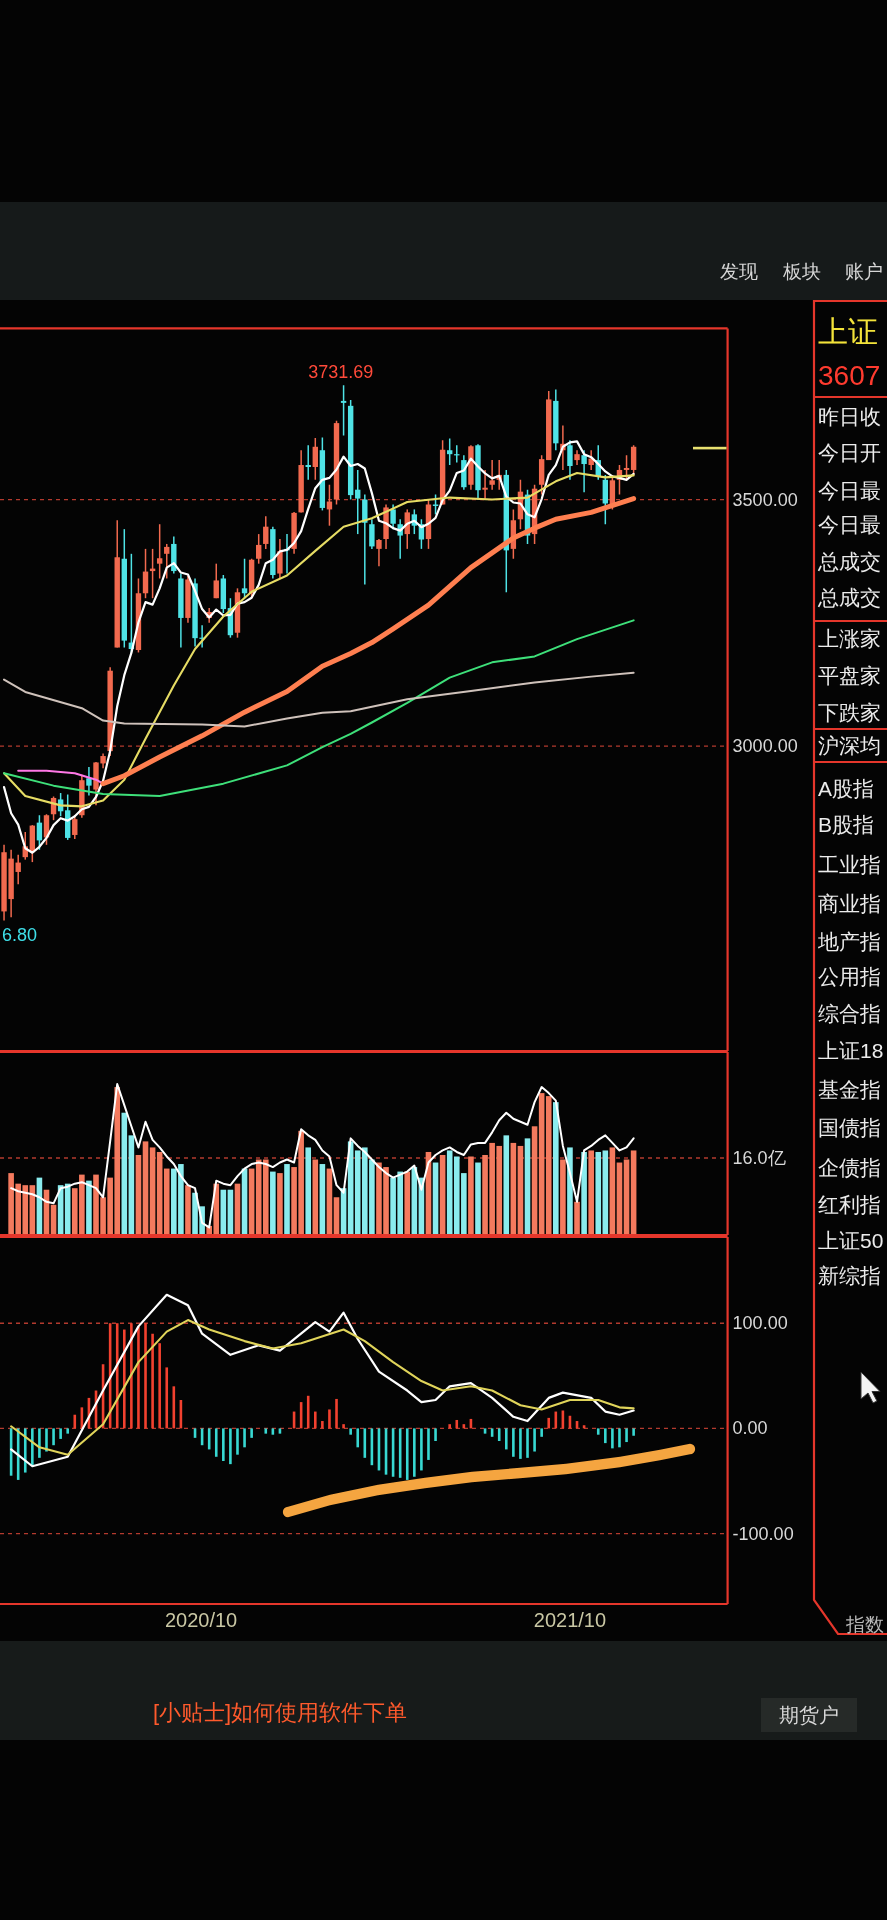 The width and height of the screenshot is (887, 1920). I want to click on text: 指数, so click(864, 1624).